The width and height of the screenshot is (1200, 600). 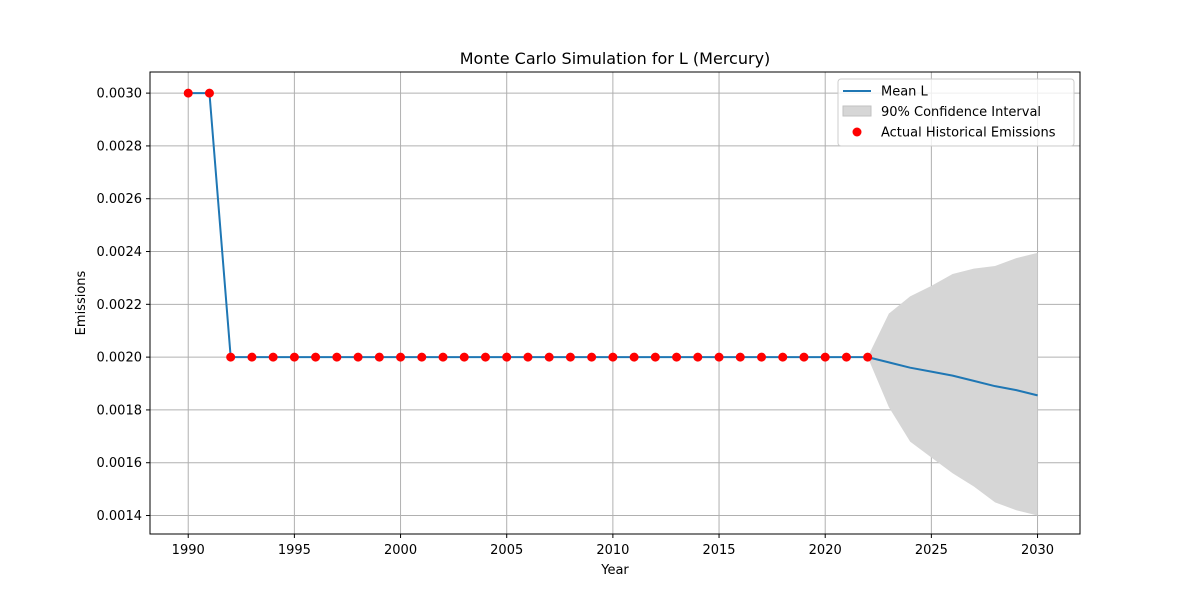 I want to click on y-tick-label: 0.0014, so click(x=120, y=516).